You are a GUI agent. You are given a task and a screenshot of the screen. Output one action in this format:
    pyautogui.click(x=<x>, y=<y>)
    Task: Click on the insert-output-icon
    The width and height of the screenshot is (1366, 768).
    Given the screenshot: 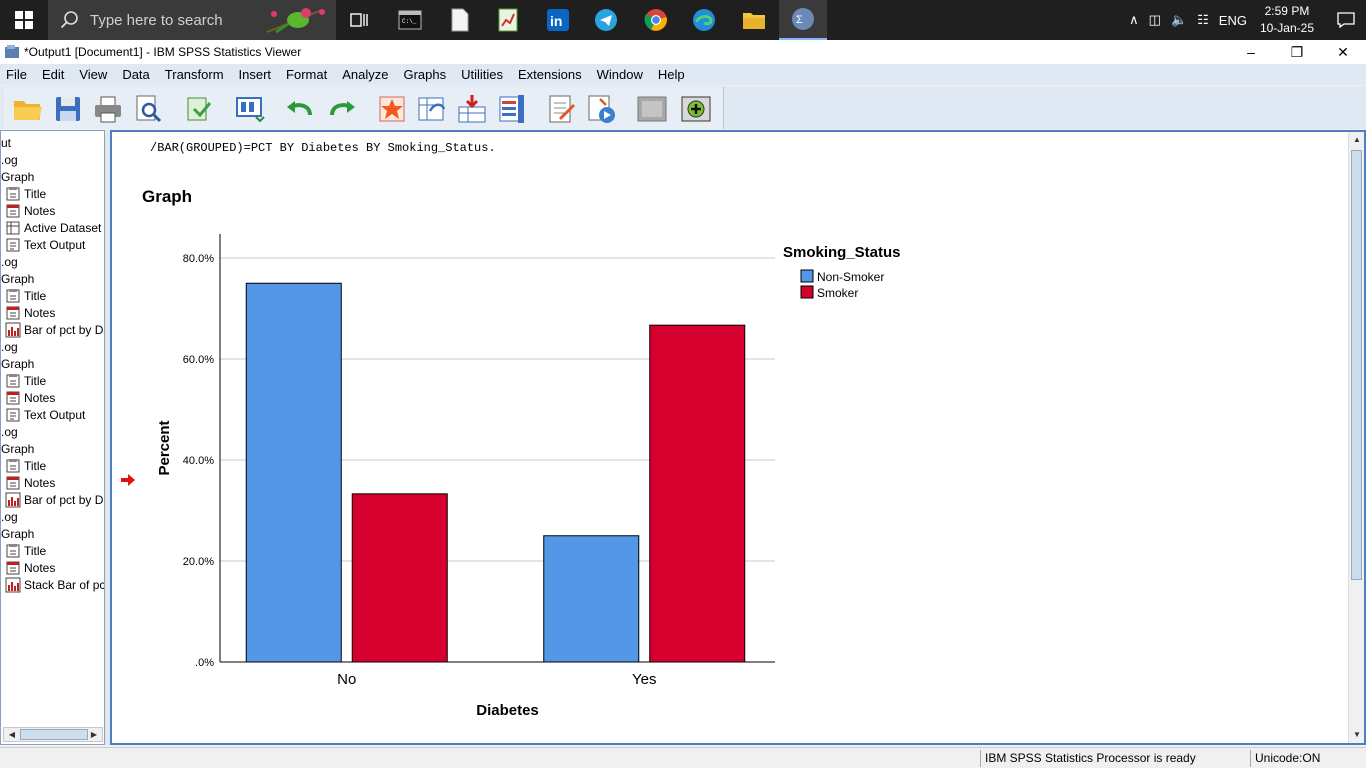 What is the action you would take?
    pyautogui.click(x=472, y=109)
    